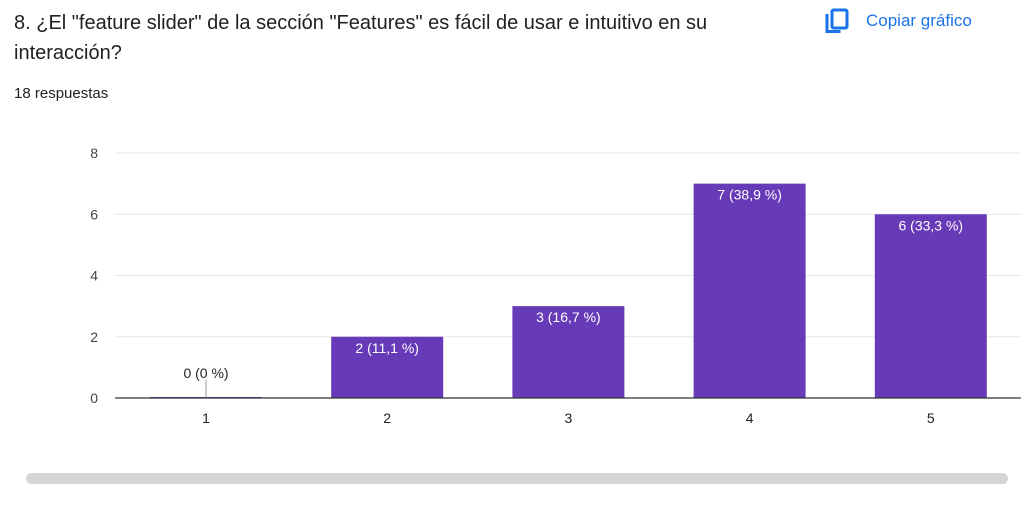 The width and height of the screenshot is (1031, 513). I want to click on y-tick-label: 4, so click(94, 276).